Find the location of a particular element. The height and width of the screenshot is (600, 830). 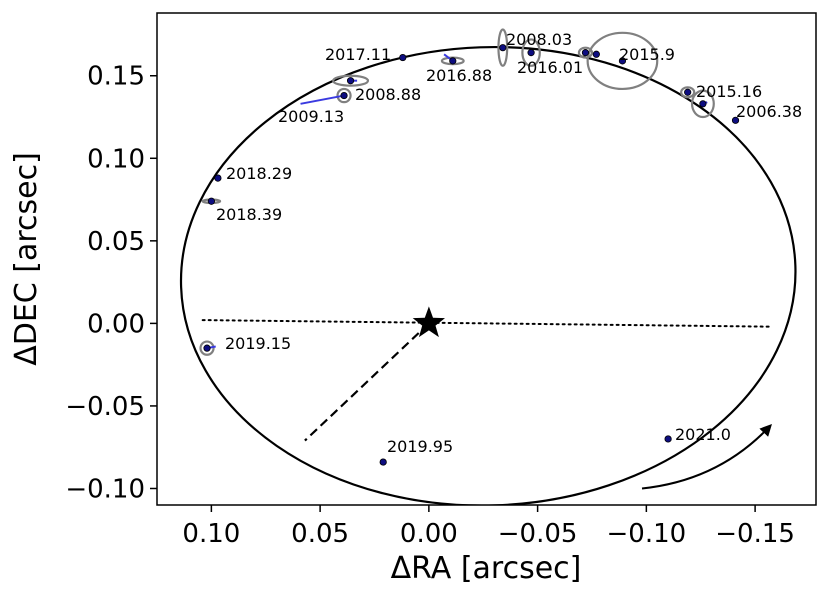

periastron-line is located at coordinates (367, 382).